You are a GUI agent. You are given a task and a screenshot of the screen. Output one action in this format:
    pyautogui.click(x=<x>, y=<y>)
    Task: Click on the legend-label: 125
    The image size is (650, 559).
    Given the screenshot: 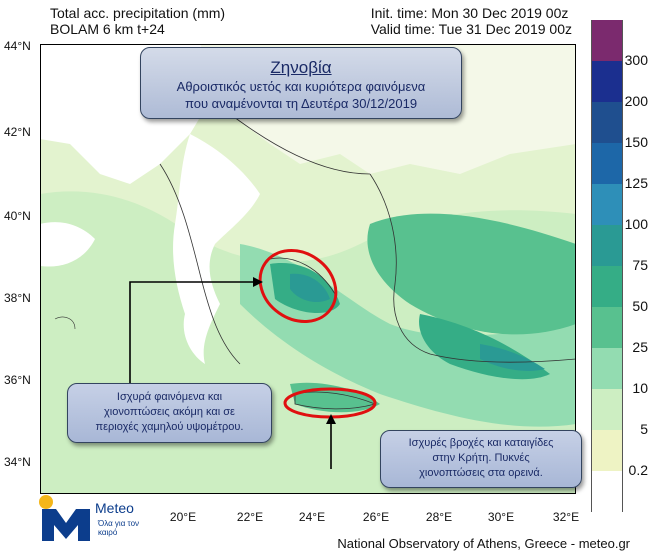 What is the action you would take?
    pyautogui.click(x=636, y=183)
    